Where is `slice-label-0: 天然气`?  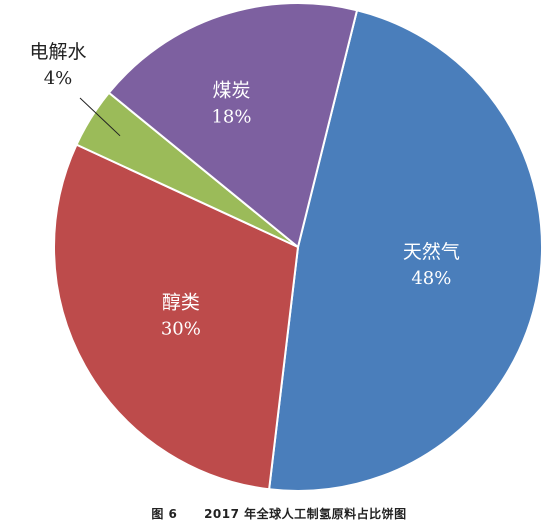
slice-label-0: 天然气 is located at coordinates (431, 252).